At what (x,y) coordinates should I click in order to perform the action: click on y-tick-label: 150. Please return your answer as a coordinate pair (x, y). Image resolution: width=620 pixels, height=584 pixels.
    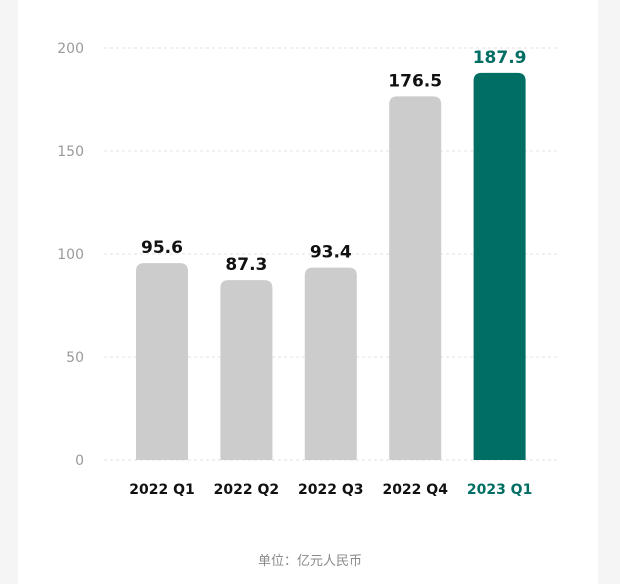
    Looking at the image, I should click on (70, 152).